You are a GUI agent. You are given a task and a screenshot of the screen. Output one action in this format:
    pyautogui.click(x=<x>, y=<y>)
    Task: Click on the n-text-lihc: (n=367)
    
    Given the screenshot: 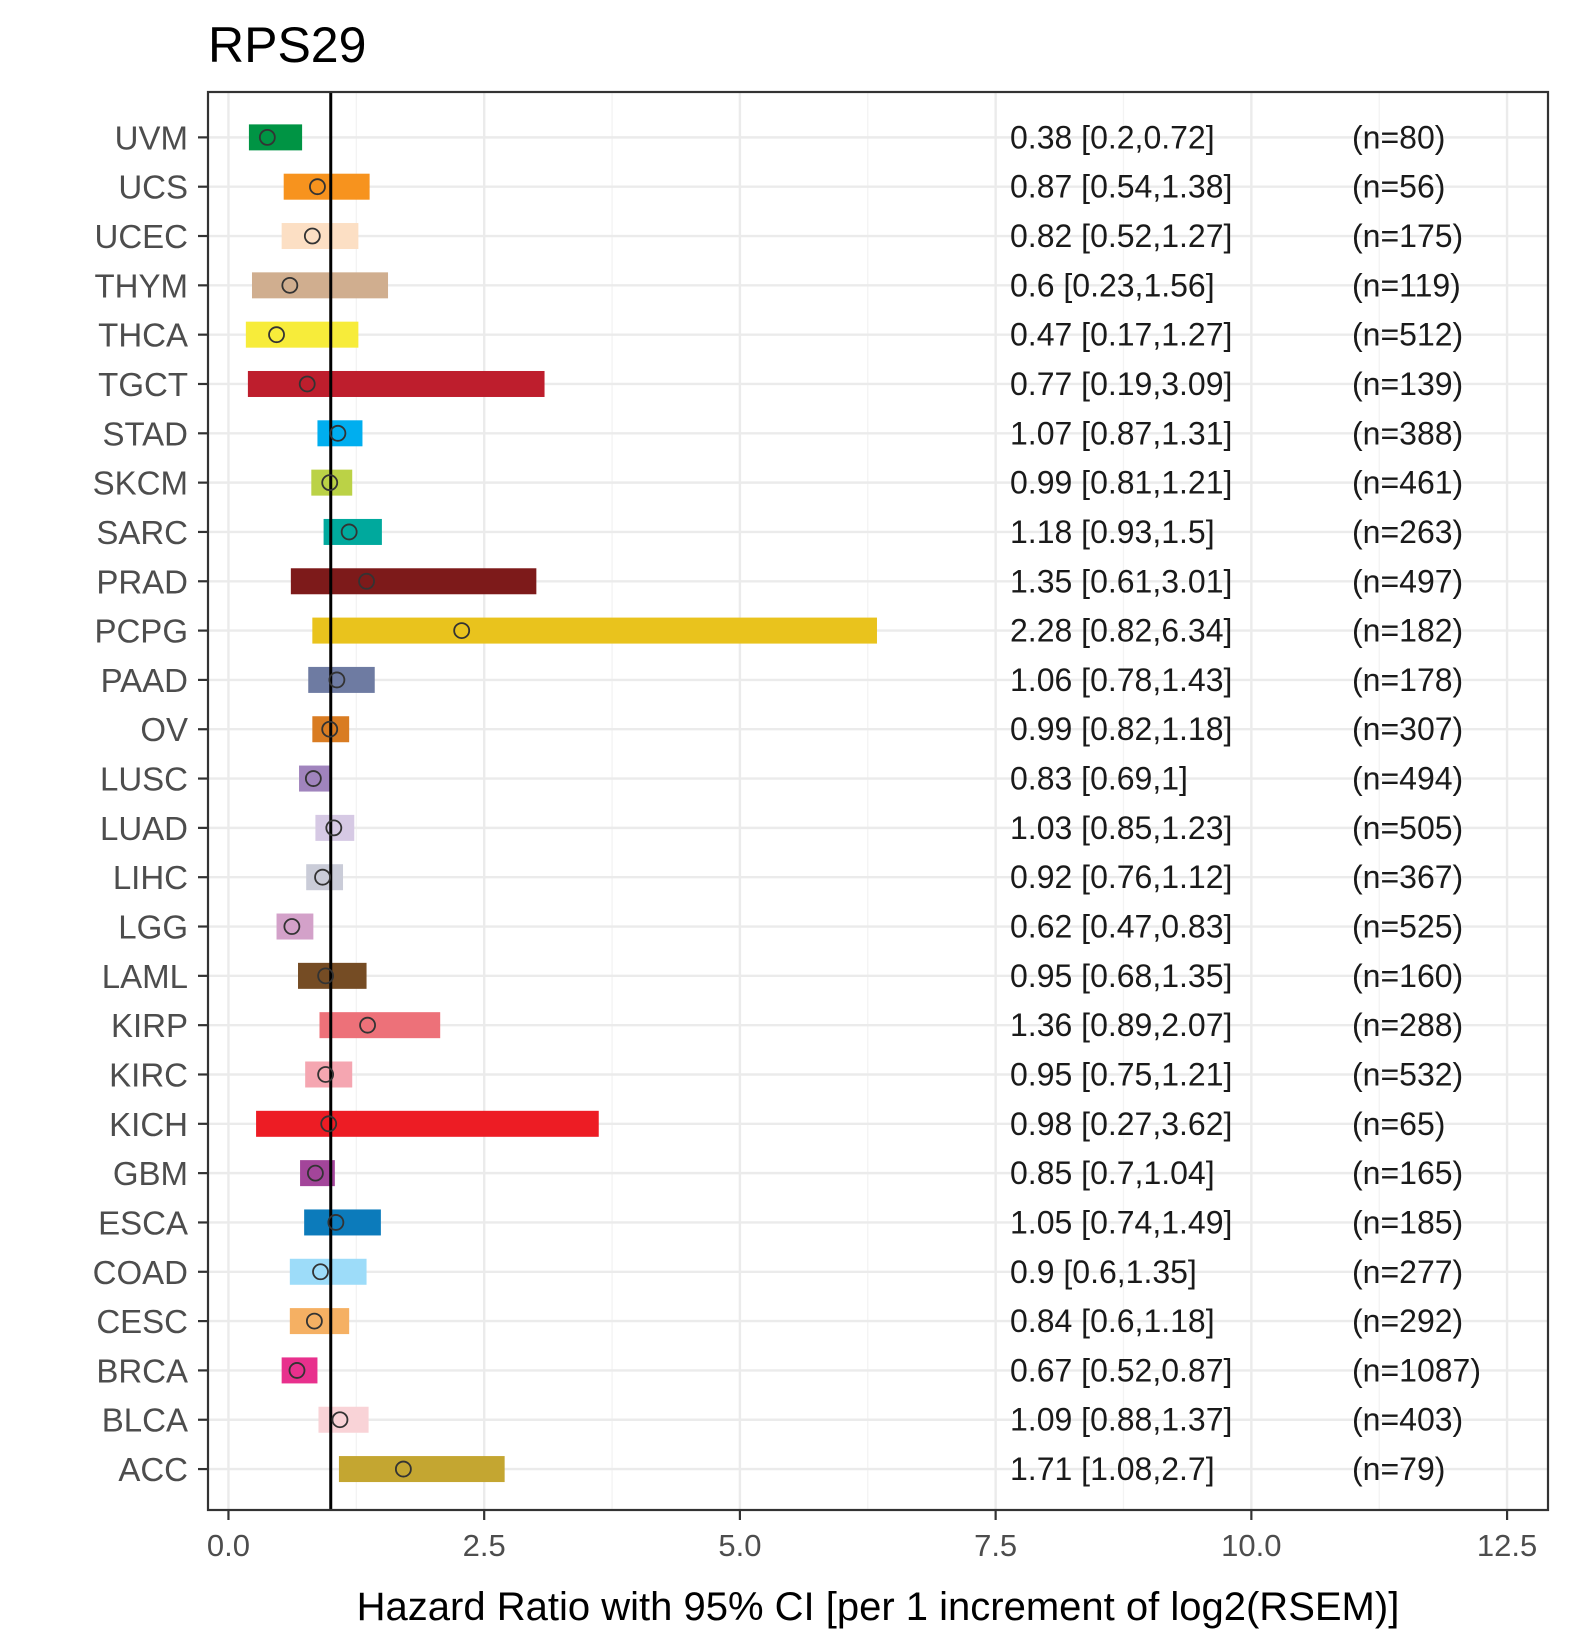 What is the action you would take?
    pyautogui.click(x=1407, y=877)
    